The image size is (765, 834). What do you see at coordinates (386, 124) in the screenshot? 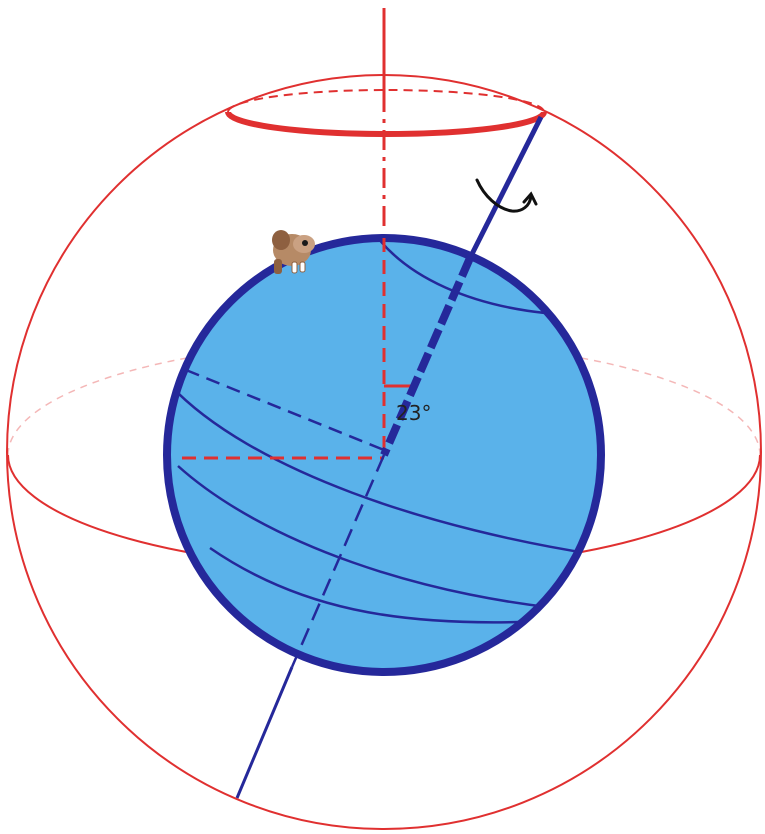
I see `precession-circle-front` at bounding box center [386, 124].